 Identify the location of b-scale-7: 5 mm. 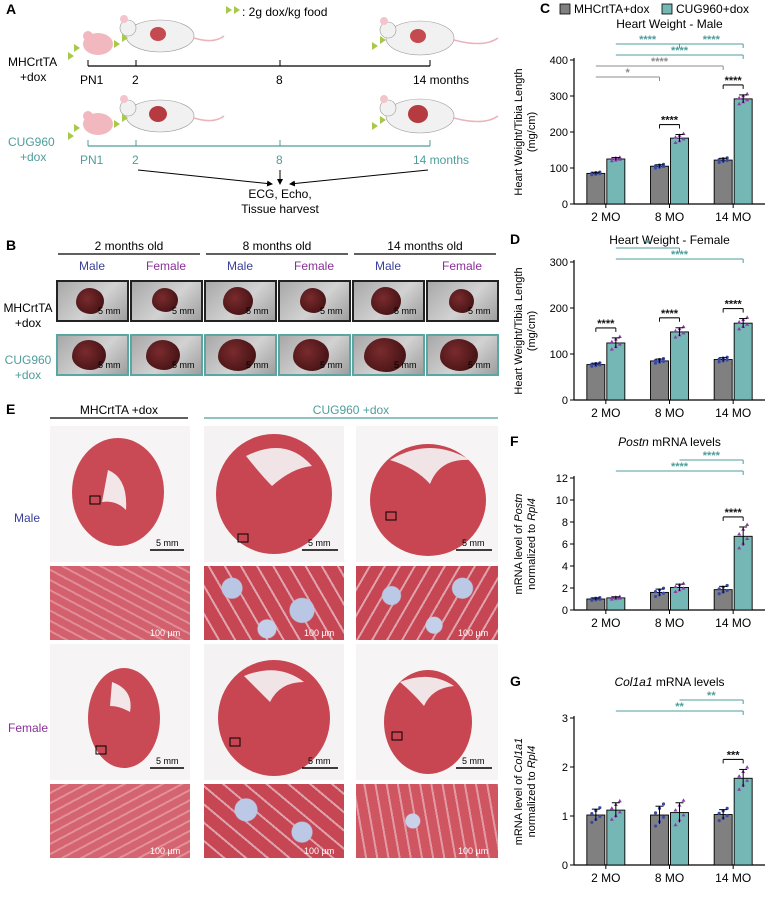
(109, 365).